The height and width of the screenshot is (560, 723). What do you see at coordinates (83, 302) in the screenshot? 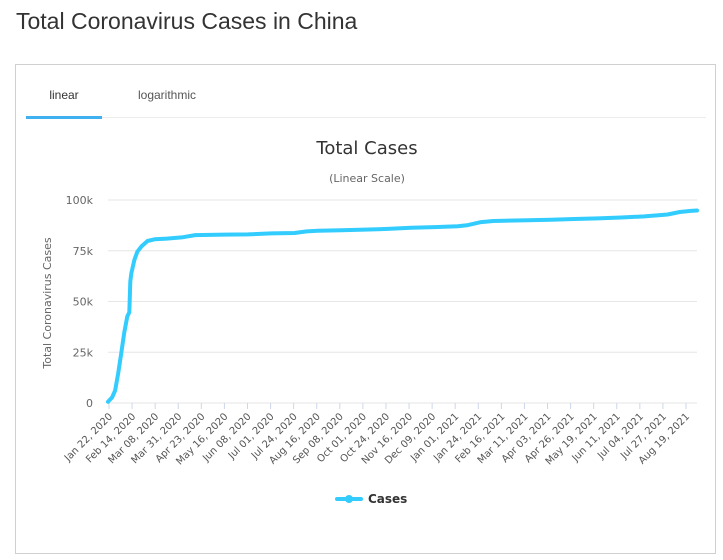
I see `y-tick-label: 50k` at bounding box center [83, 302].